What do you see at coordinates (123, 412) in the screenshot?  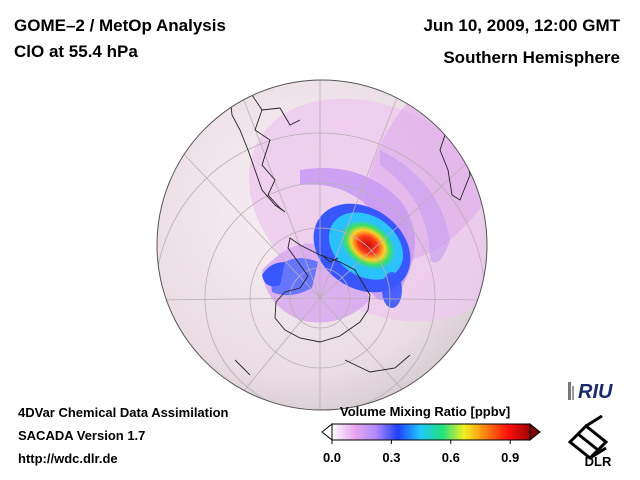 I see `footer-line-1: 4DVar Chemical Data Assimilation` at bounding box center [123, 412].